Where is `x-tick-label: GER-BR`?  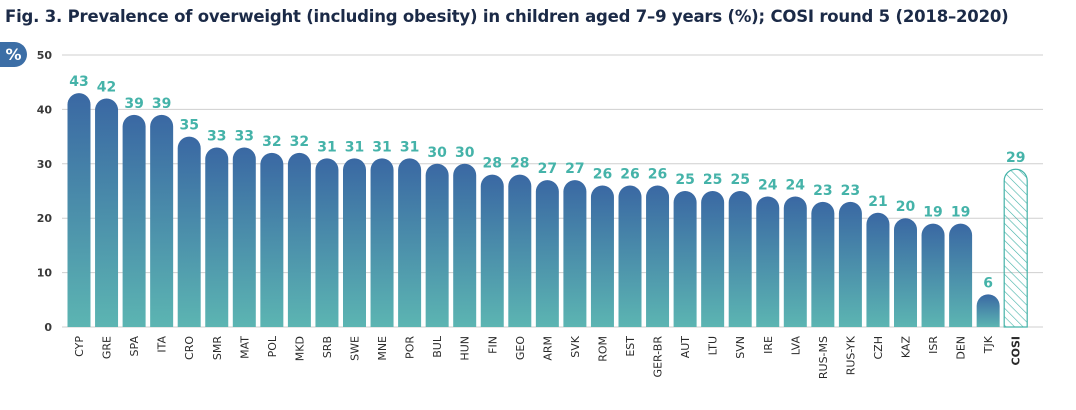
x-tick-label: GER-BR is located at coordinates (658, 357).